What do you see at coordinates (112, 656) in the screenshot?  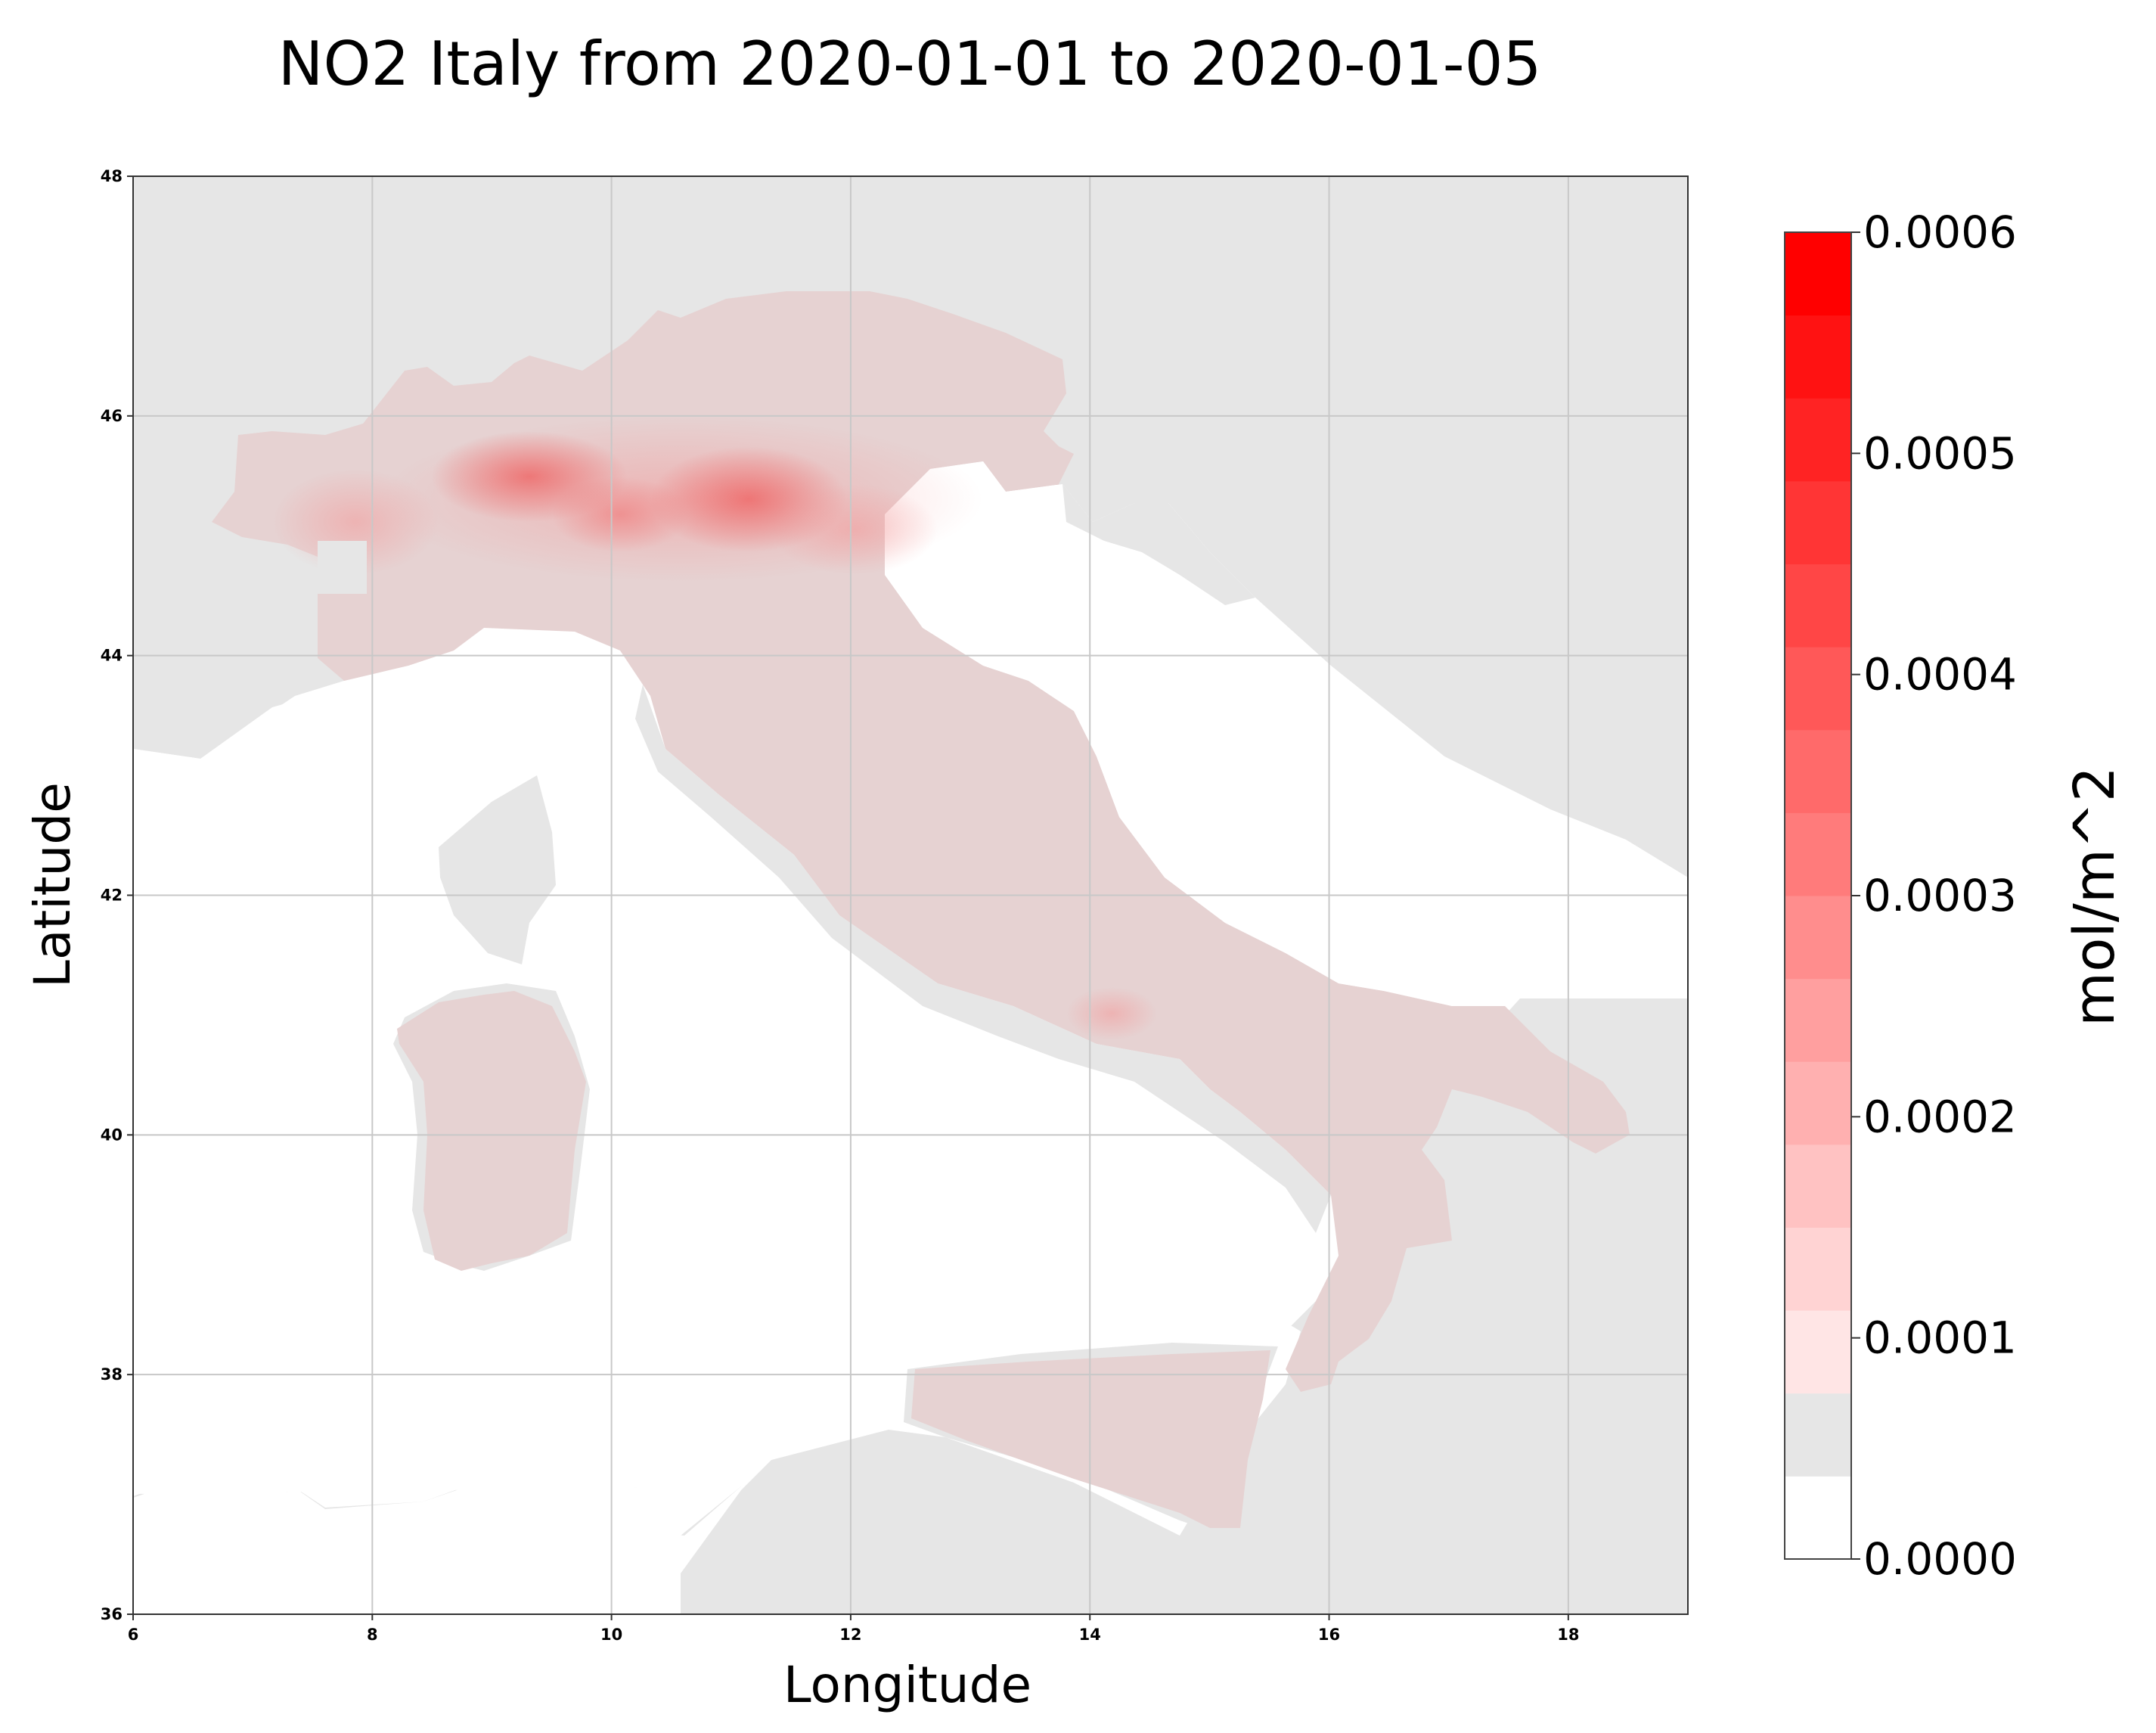 I see `y-tick-label-4: 44` at bounding box center [112, 656].